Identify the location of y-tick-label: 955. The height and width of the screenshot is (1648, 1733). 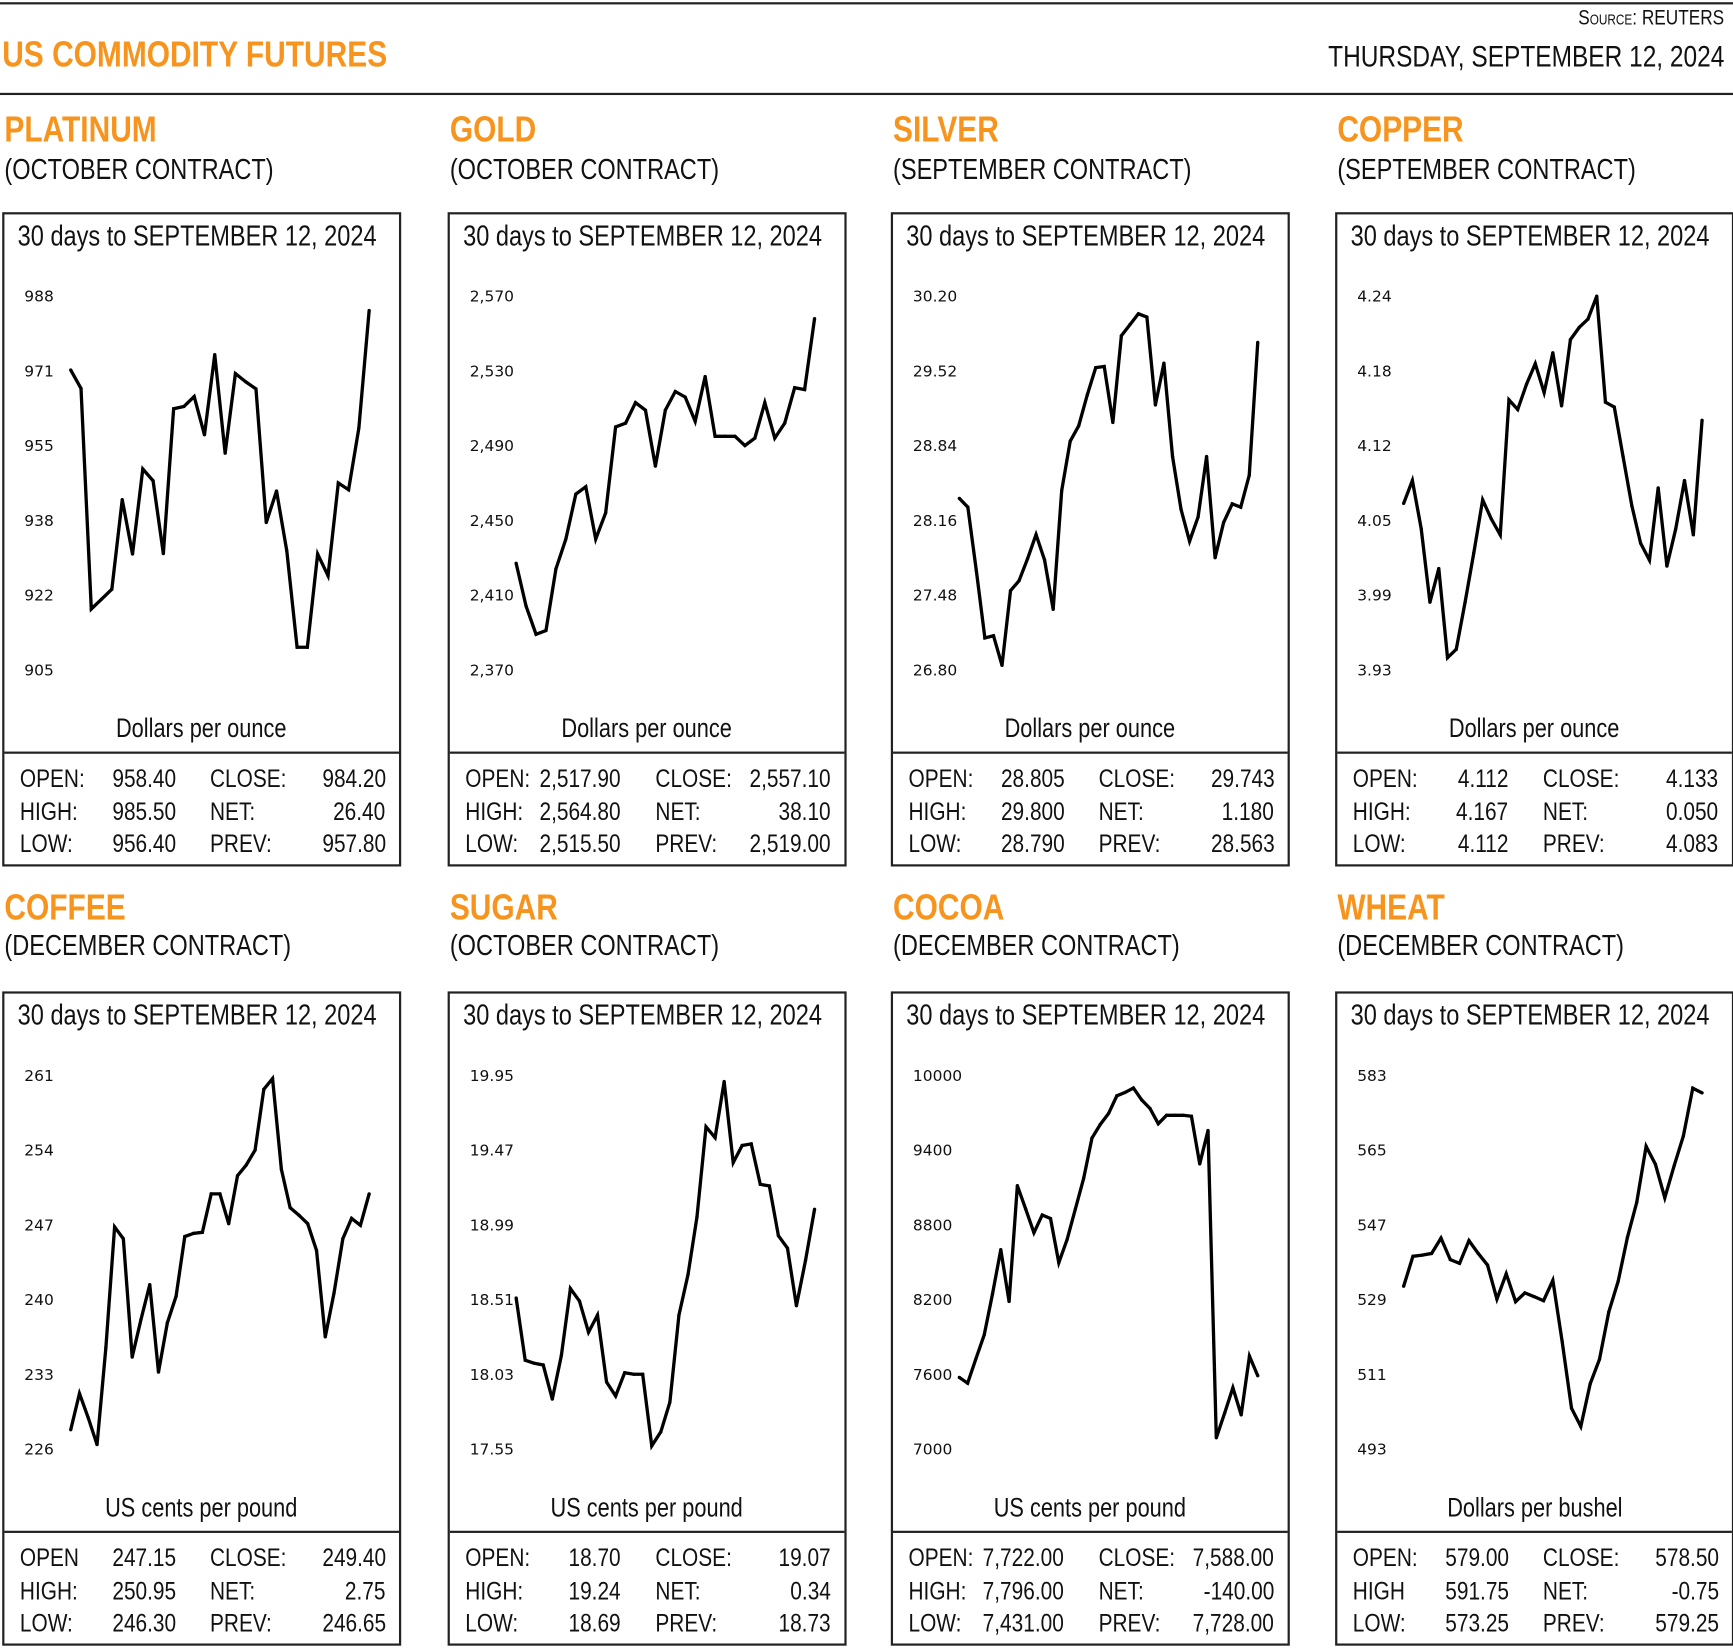
(39, 446).